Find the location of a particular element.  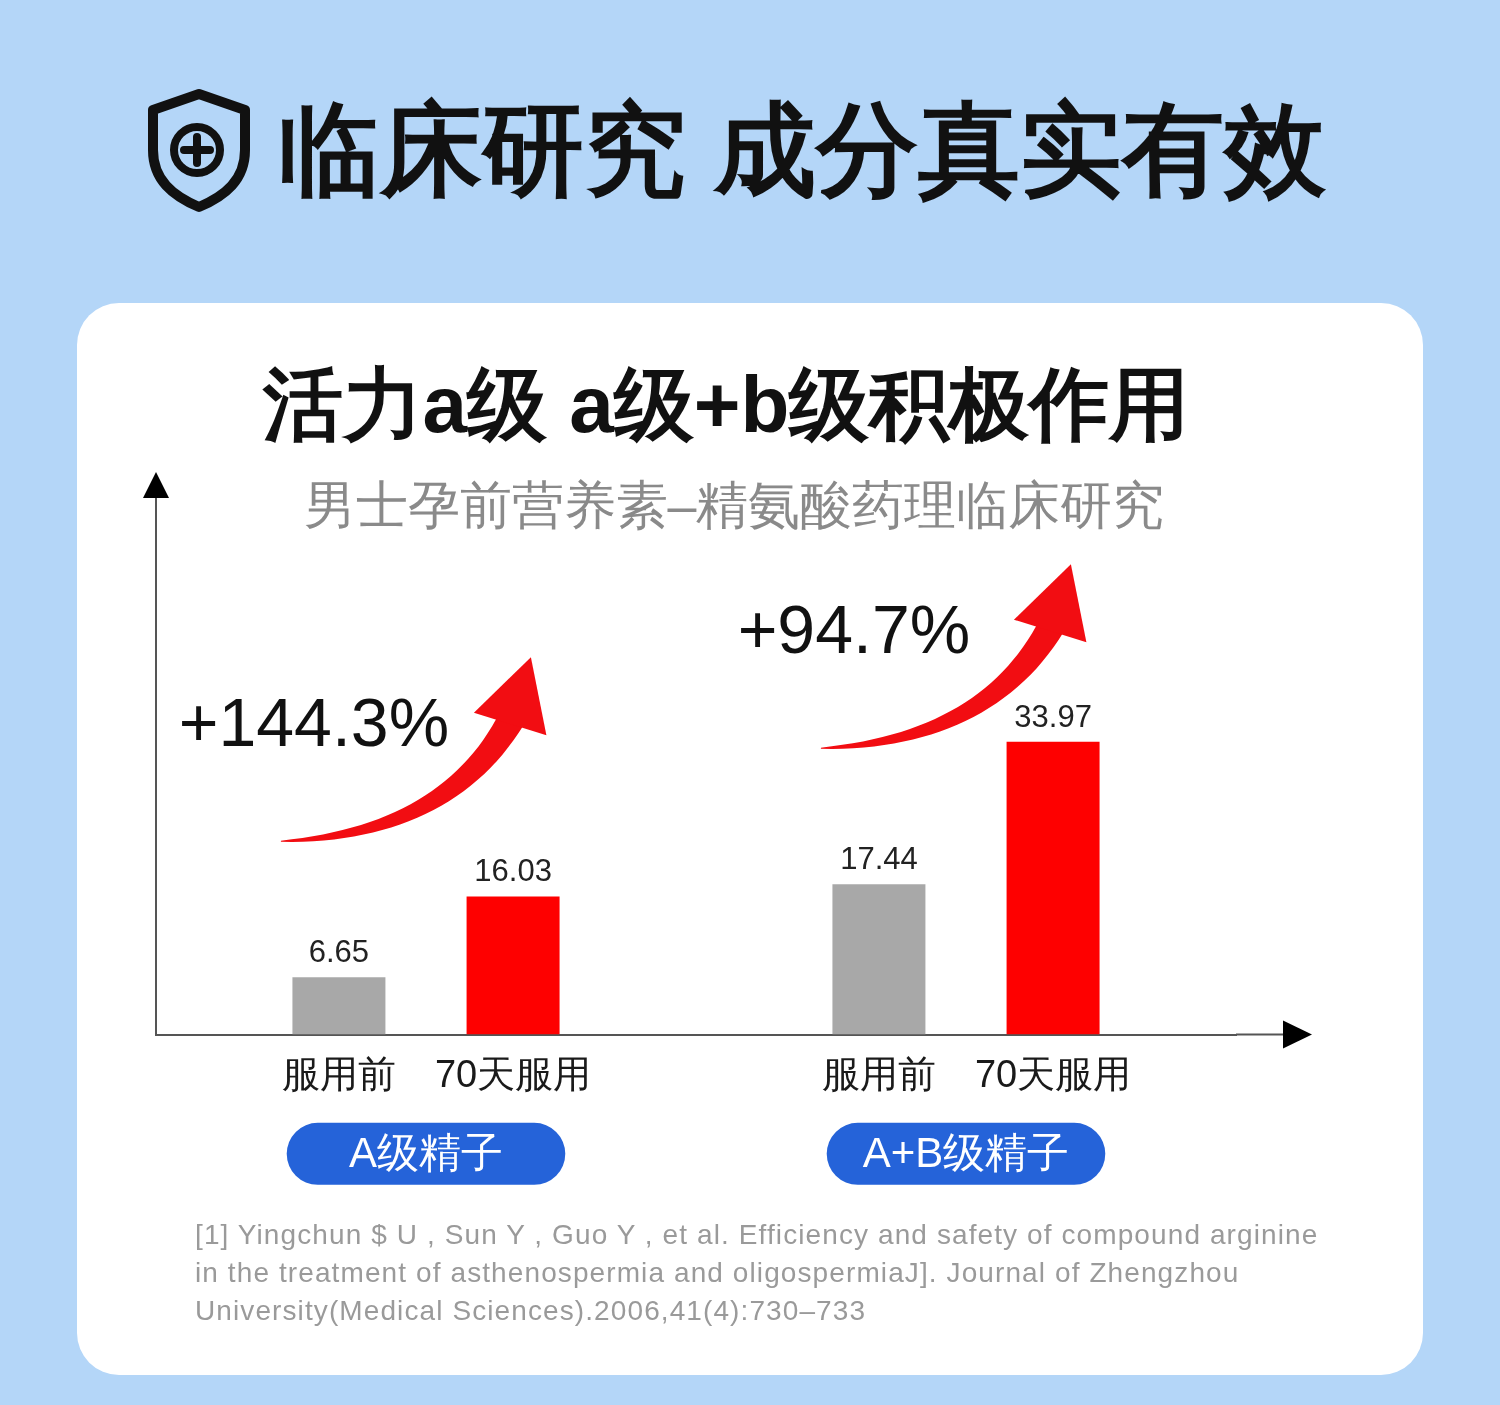

x-tick-label: A级精子 is located at coordinates (426, 1153).